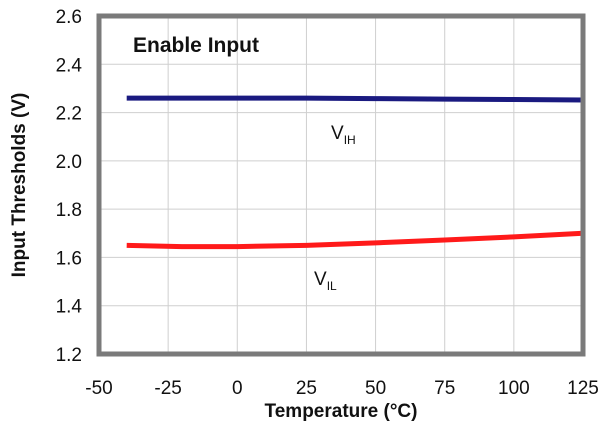  What do you see at coordinates (375, 388) in the screenshot?
I see `x-tick-label: 50` at bounding box center [375, 388].